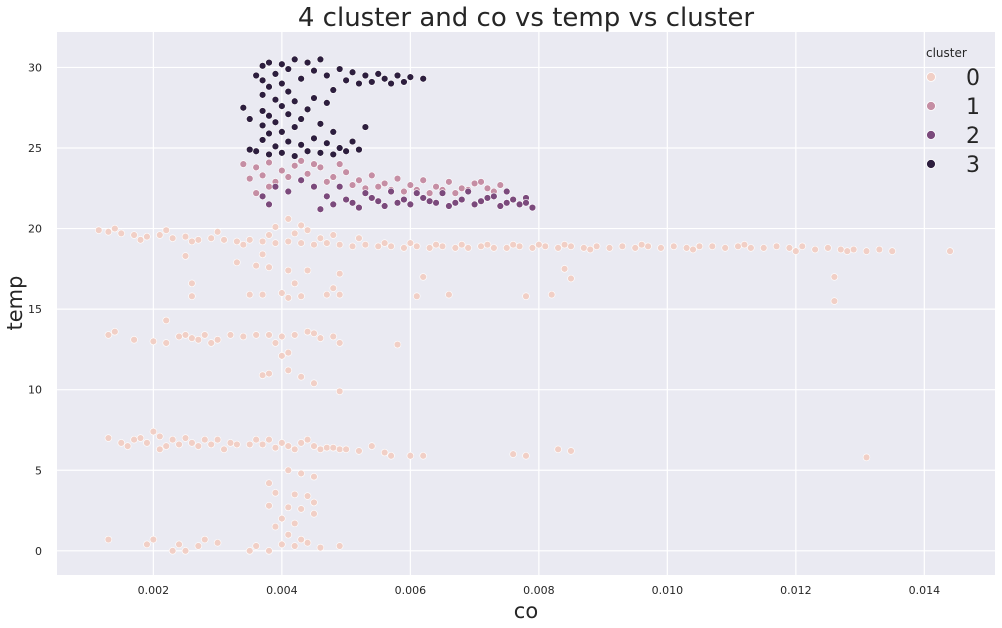 The image size is (1002, 628). I want to click on x-tick-label: 0.004, so click(282, 590).